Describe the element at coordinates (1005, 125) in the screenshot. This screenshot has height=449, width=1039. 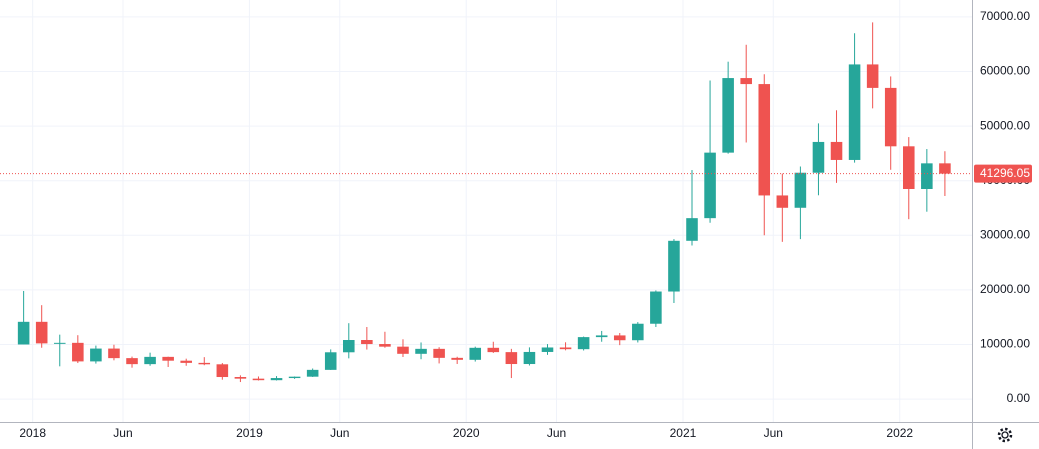
I see `y-tick-label: 50000.00` at that location.